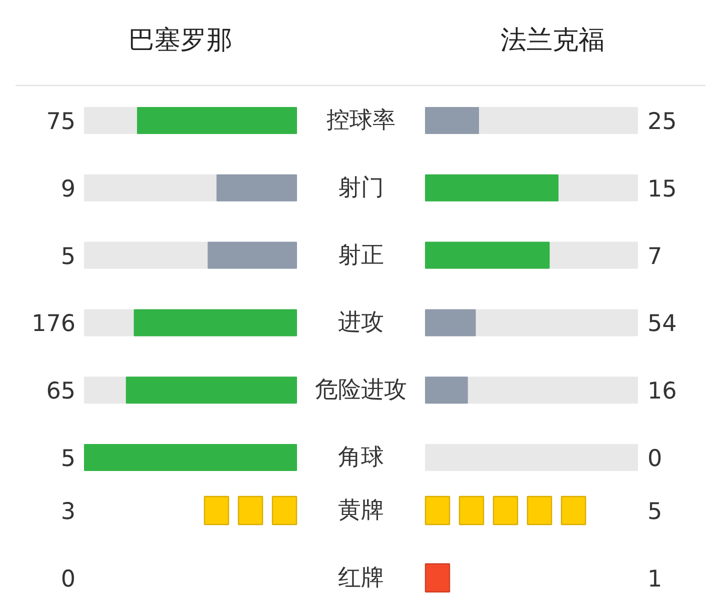 This screenshot has height=610, width=720. I want to click on category-label: 控球率, so click(361, 121).